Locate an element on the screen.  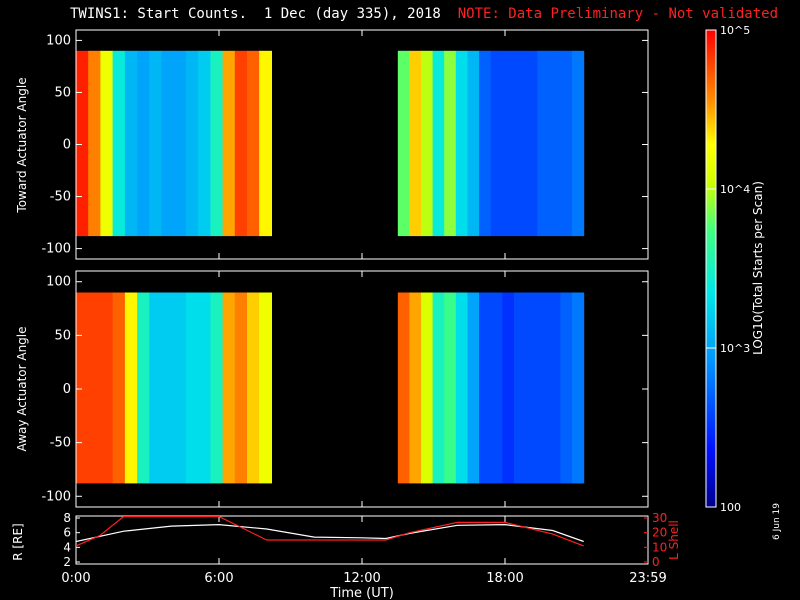
colorbar-tick-label: 10^4 is located at coordinates (735, 189).